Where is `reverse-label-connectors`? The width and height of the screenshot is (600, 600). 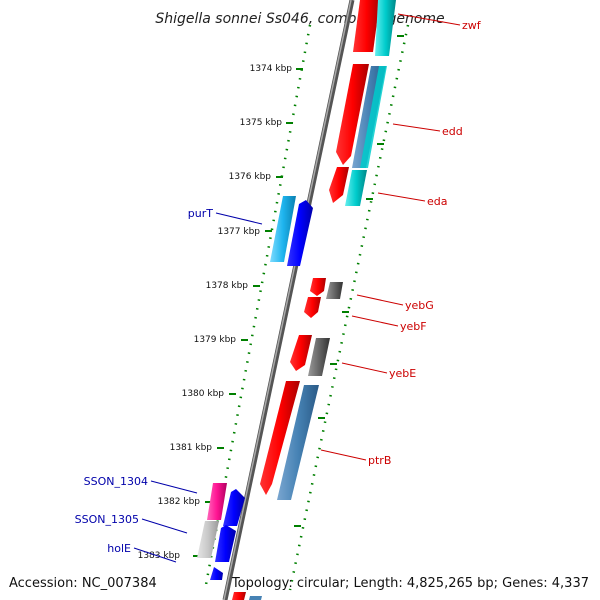 reverse-label-connectors is located at coordinates (198, 387).